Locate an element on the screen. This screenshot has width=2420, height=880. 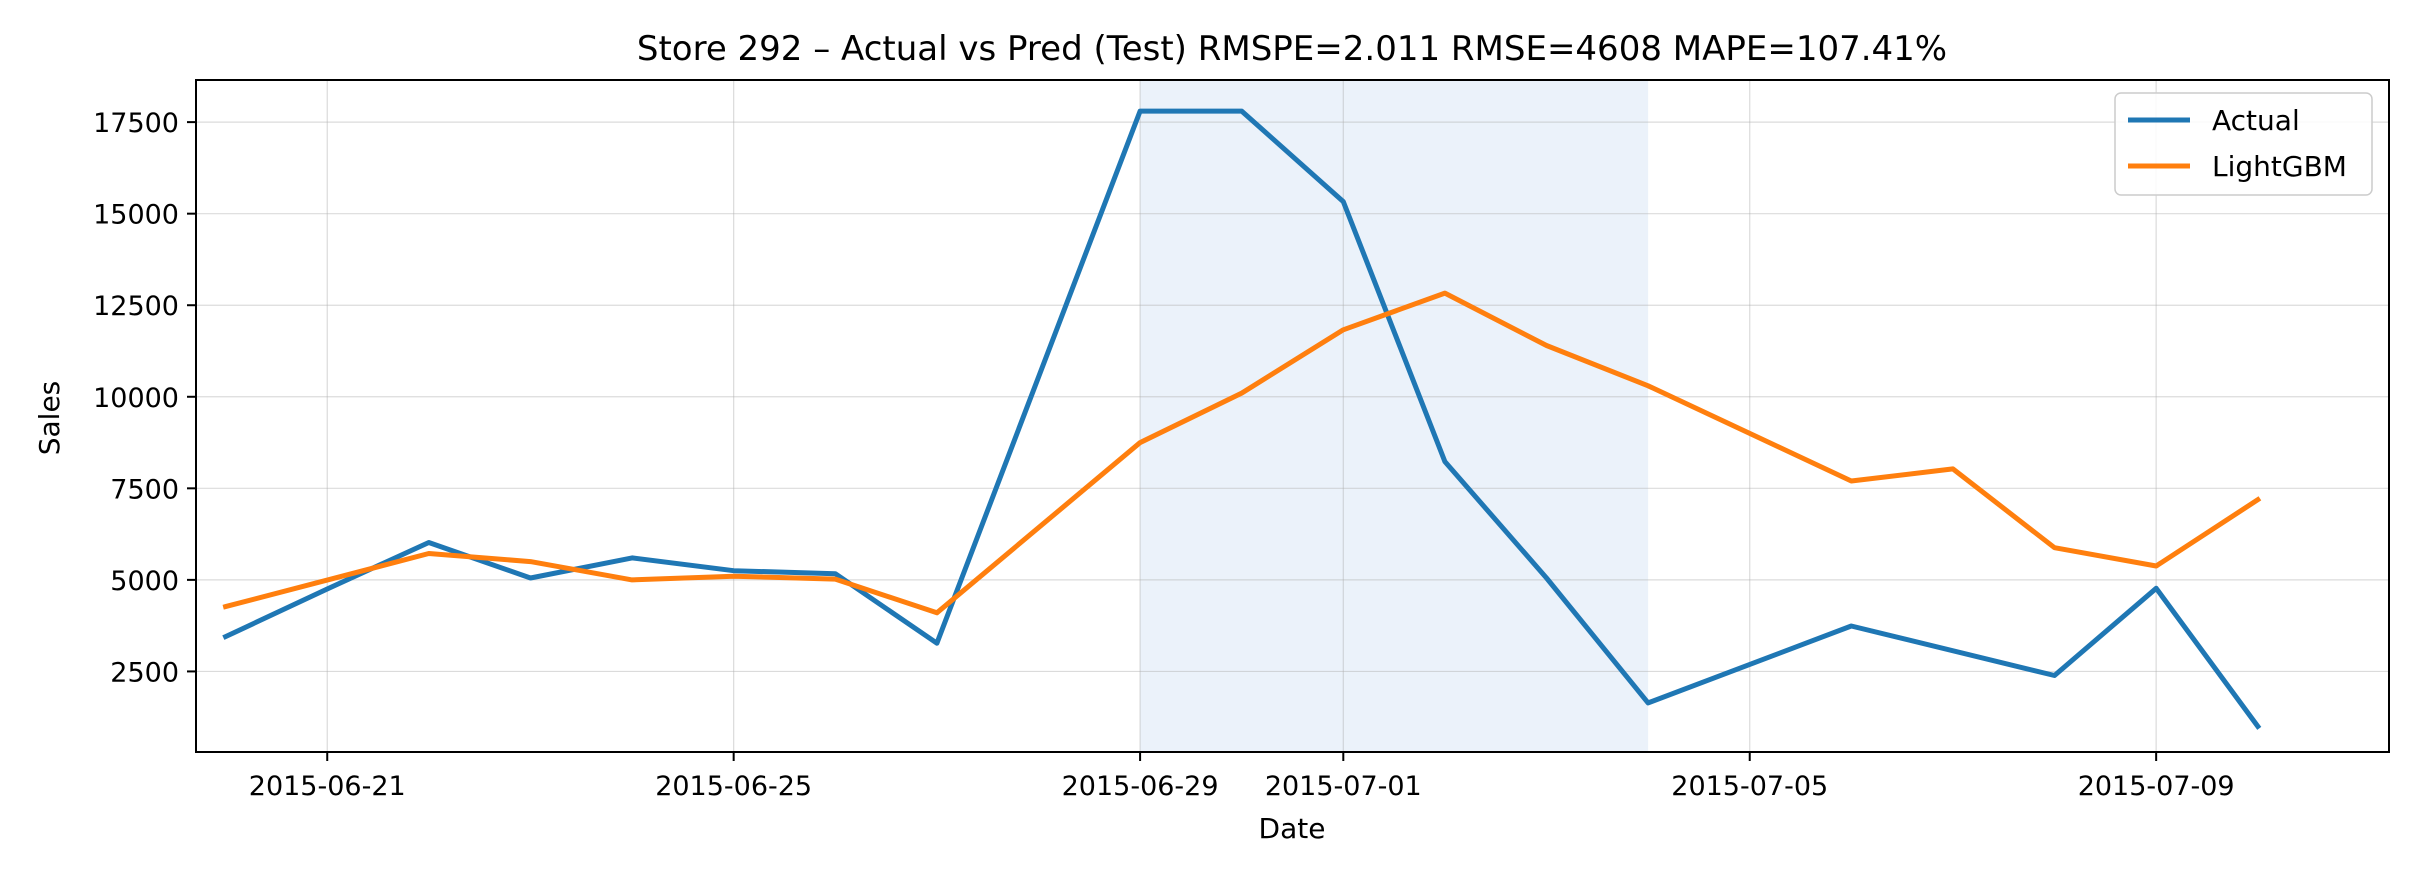
y-axis-label: Sales is located at coordinates (49, 418).